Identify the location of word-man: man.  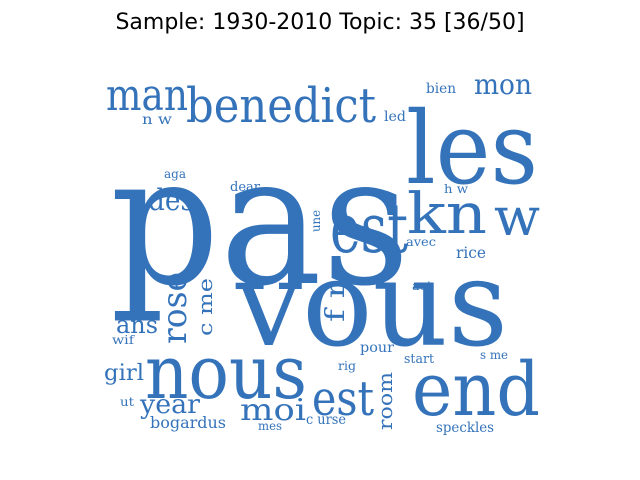
(147, 95).